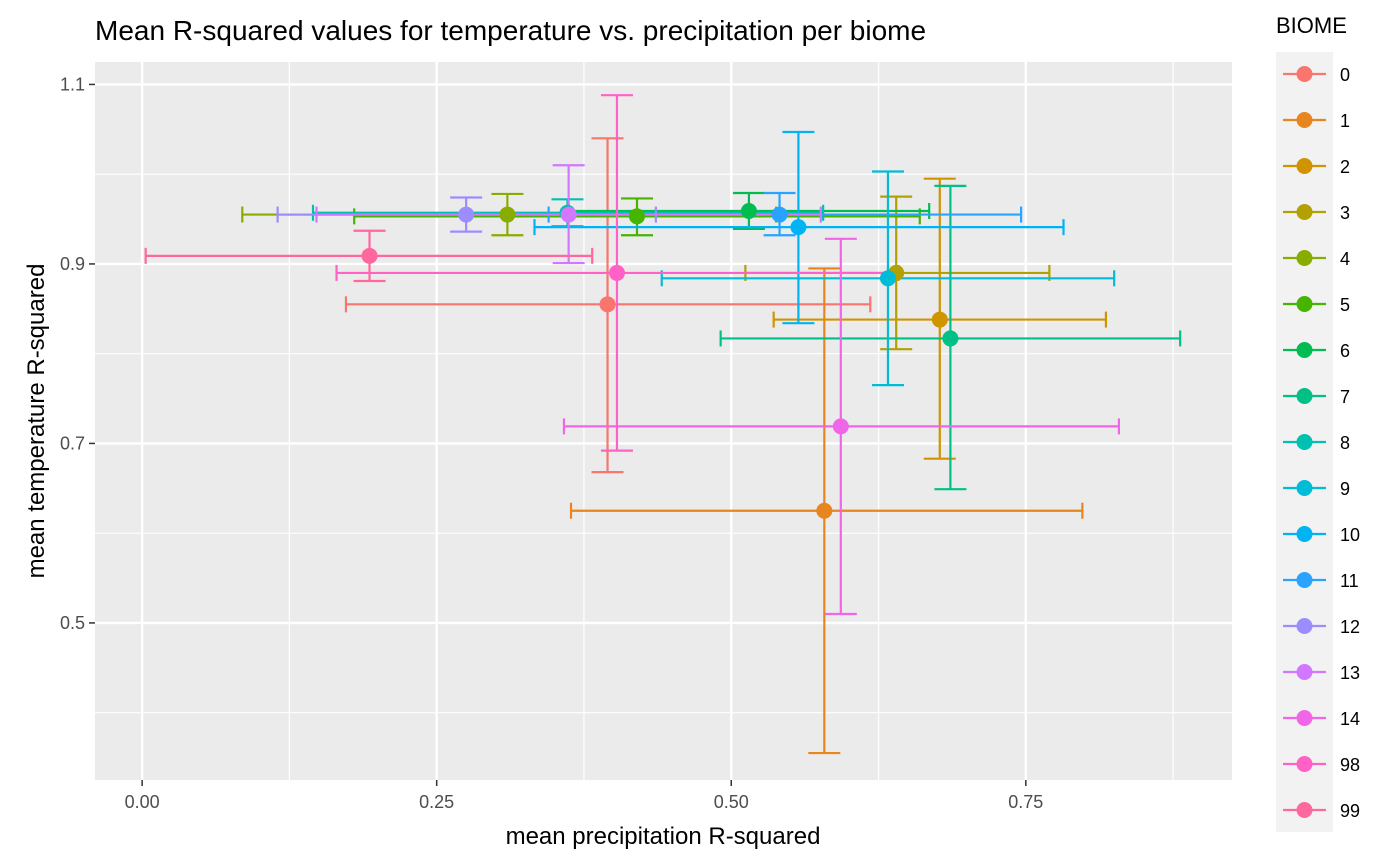 Image resolution: width=1400 pixels, height=865 pixels. I want to click on legend-label: 9, so click(1345, 489).